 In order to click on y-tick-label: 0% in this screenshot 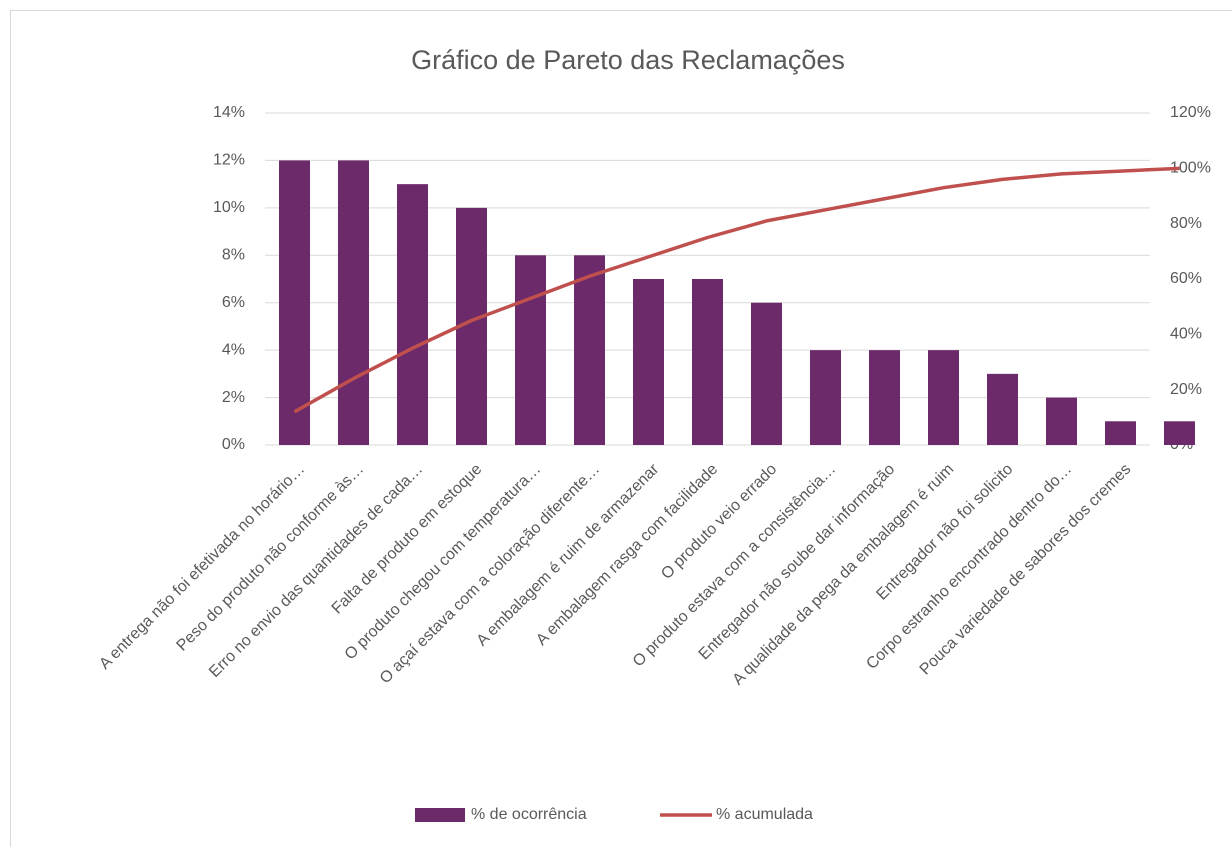, I will do `click(233, 444)`.